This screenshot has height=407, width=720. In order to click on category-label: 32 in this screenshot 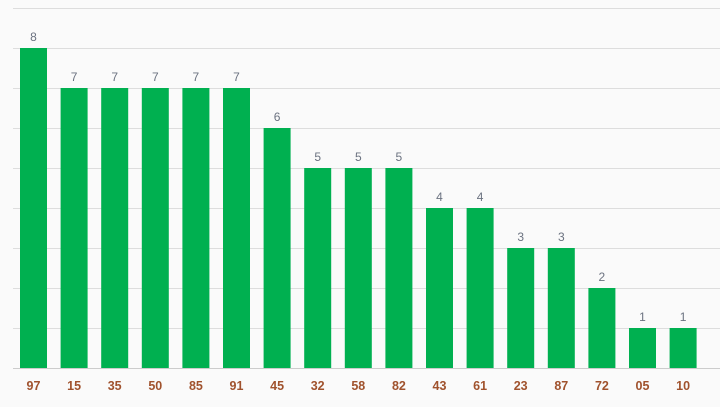, I will do `click(318, 386)`.